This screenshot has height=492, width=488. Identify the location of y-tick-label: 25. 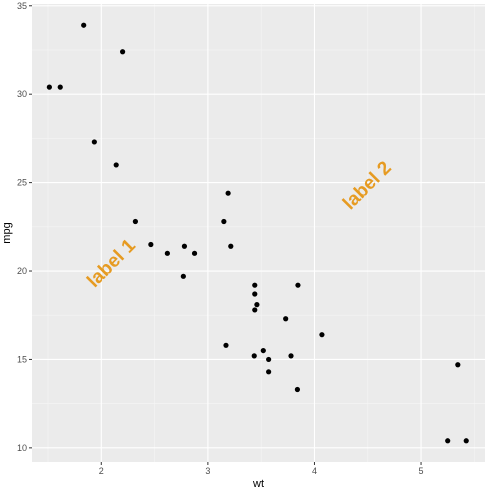
(22, 183).